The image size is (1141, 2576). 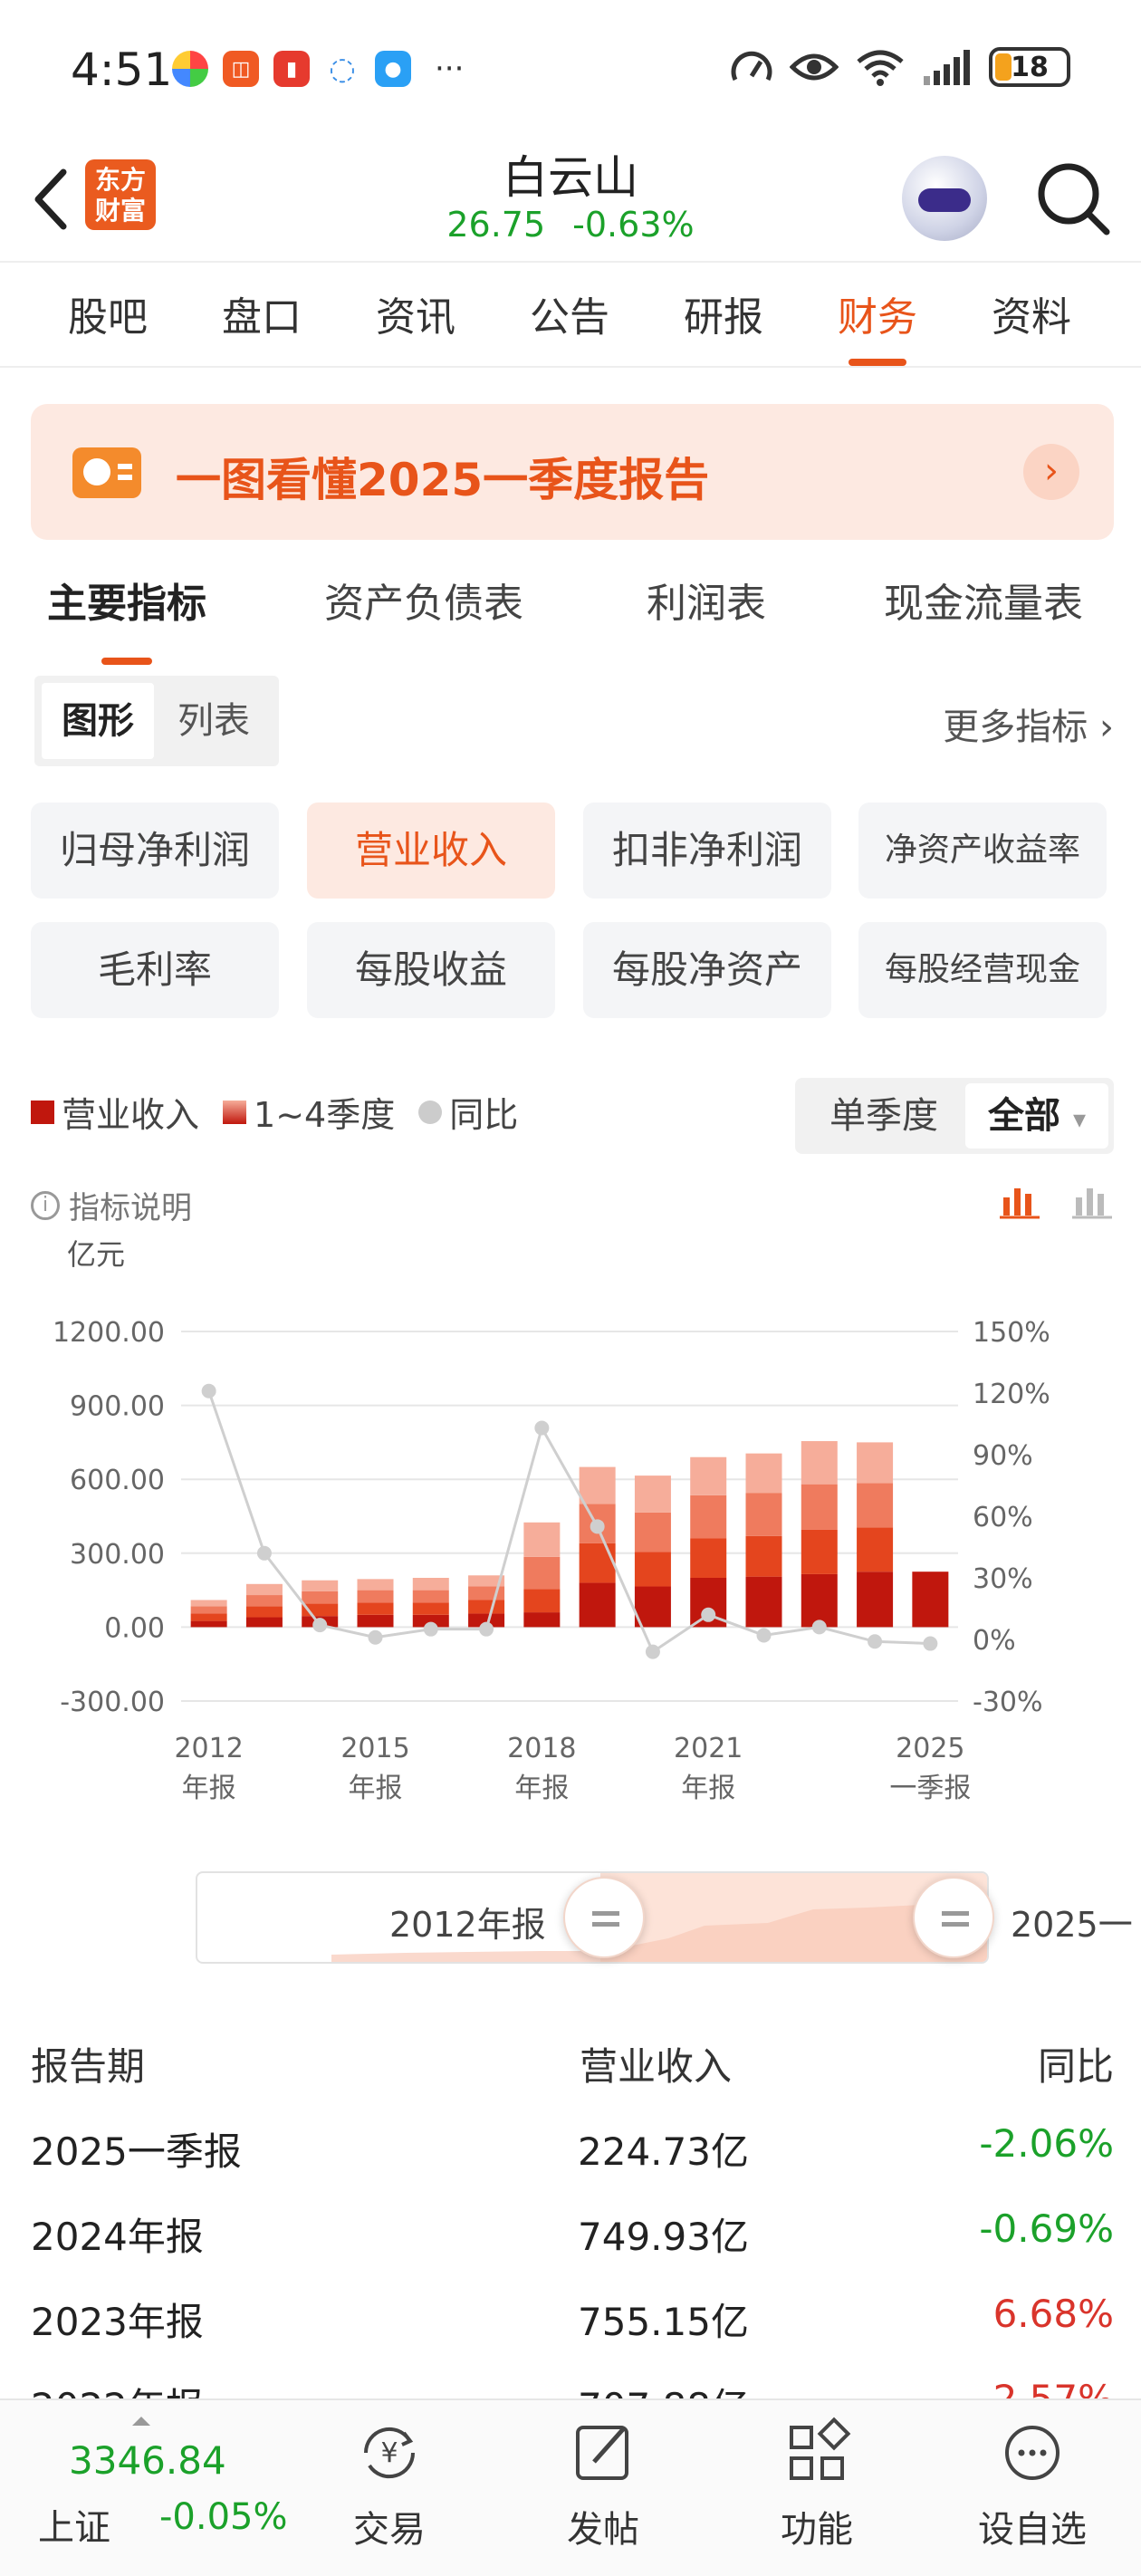 I want to click on tab-finance: 财务, so click(x=878, y=313).